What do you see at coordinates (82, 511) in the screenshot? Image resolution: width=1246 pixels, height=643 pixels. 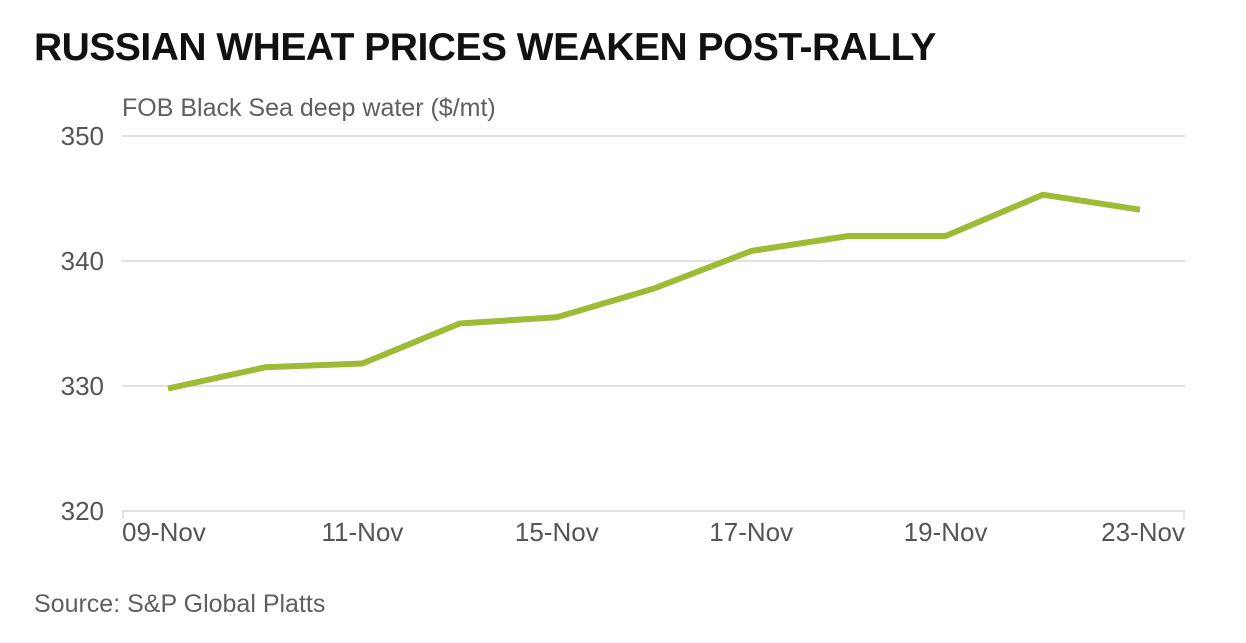 I see `y-tick-label-320: 320` at bounding box center [82, 511].